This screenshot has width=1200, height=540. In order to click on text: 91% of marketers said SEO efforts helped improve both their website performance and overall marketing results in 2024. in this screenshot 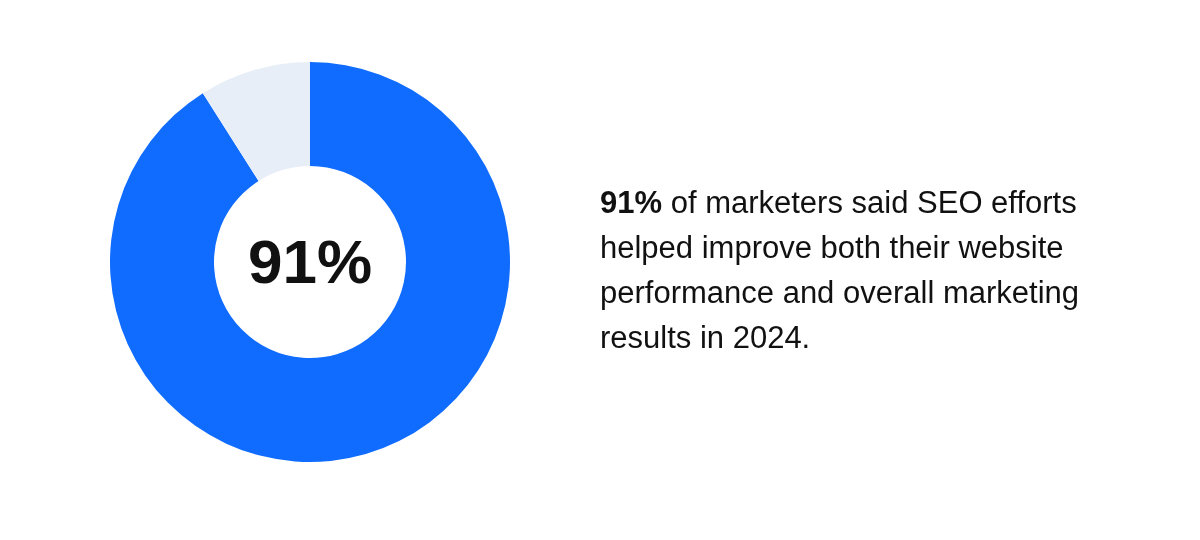, I will do `click(840, 270)`.